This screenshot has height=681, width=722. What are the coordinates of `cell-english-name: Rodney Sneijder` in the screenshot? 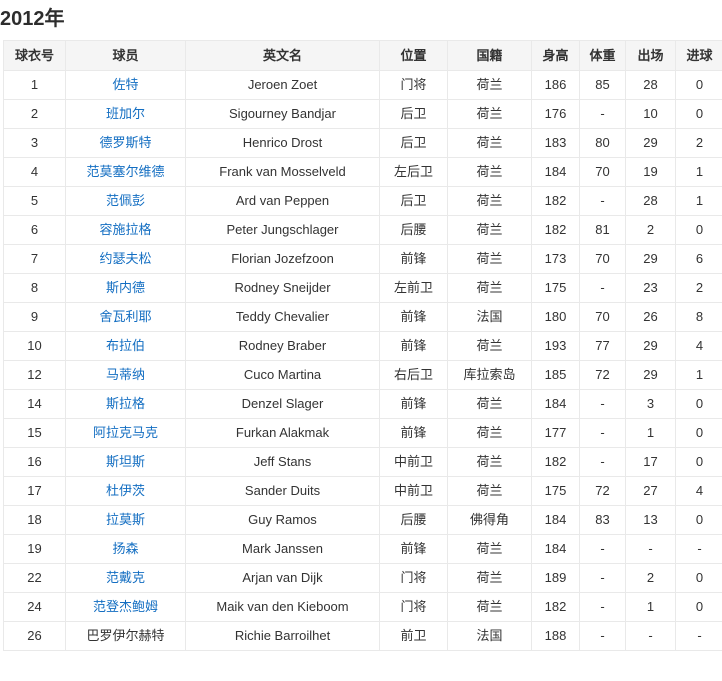 It's located at (282, 288).